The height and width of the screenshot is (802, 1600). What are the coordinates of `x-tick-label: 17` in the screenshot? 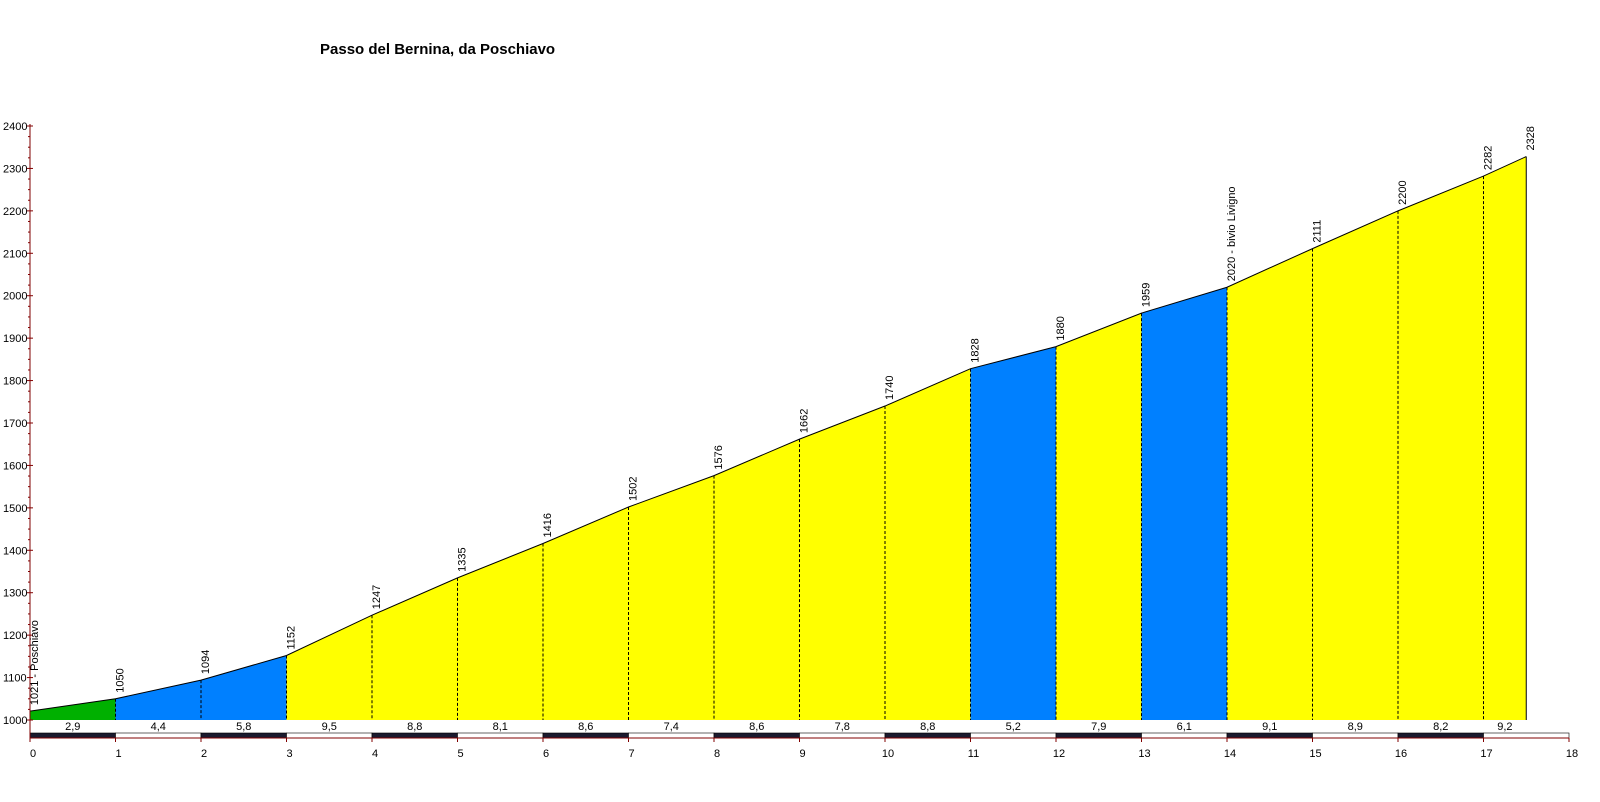 It's located at (1486, 754).